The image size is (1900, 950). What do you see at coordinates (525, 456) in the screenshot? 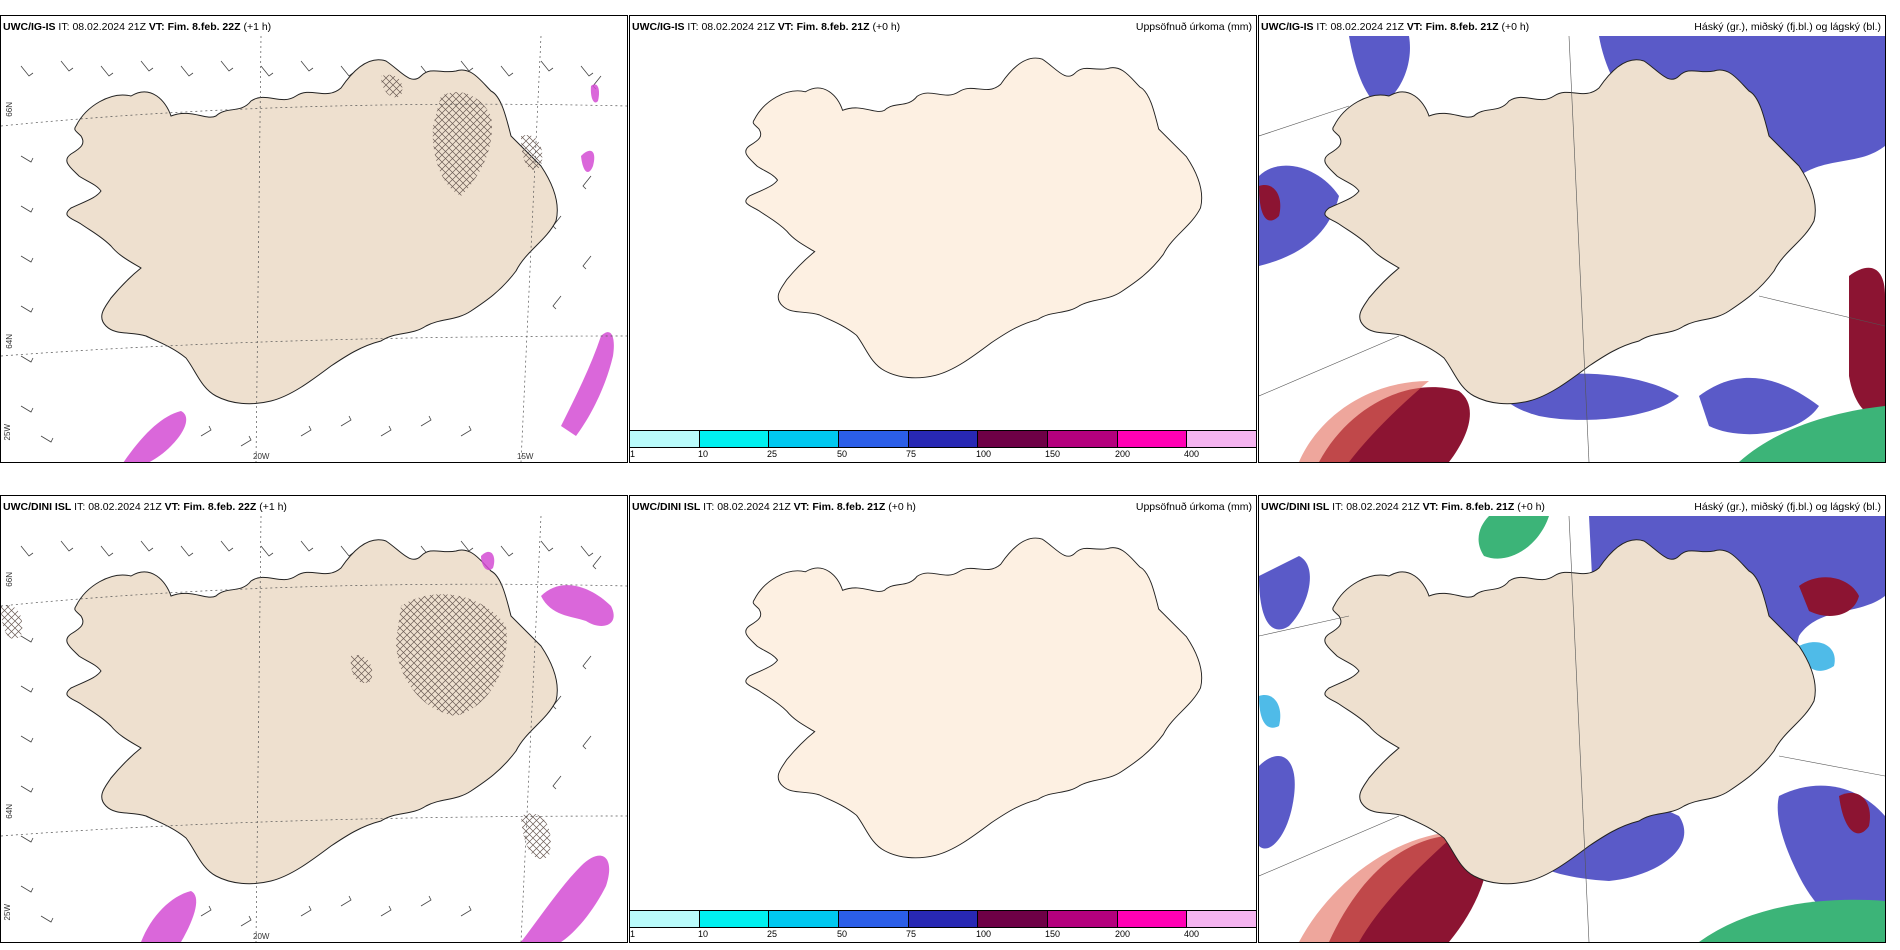
I see `lon-label-15w: 15W` at bounding box center [525, 456].